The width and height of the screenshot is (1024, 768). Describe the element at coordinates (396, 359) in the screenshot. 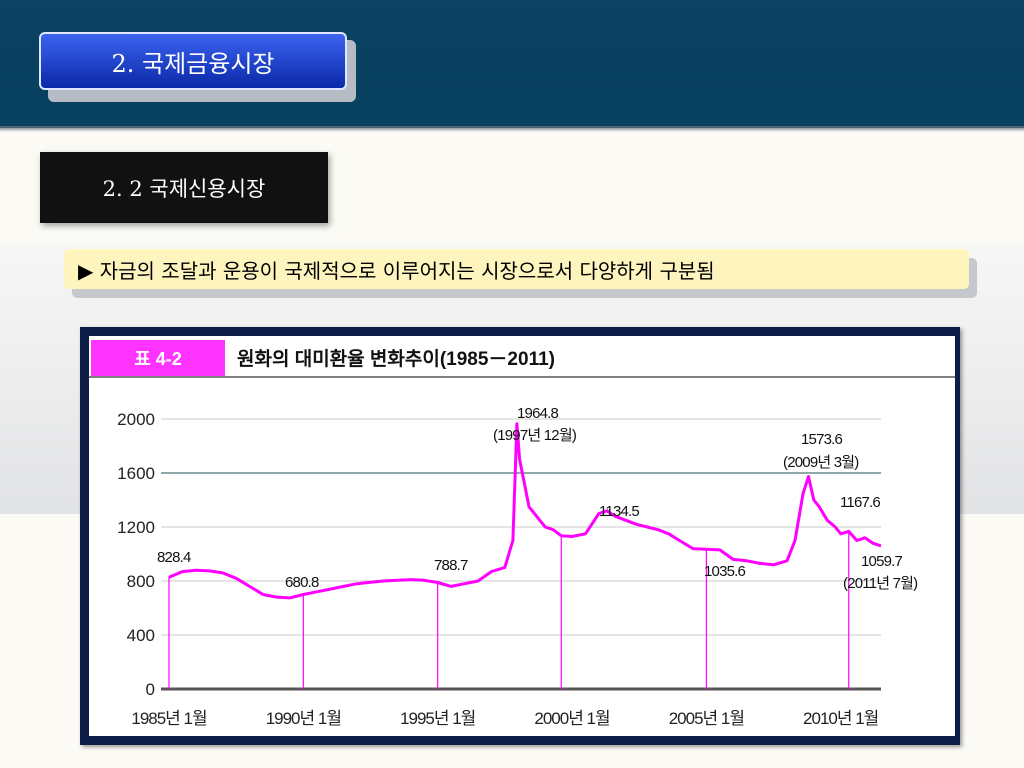

I see `chart-title: 원화의 대미환율 변화추이(1985－2011)` at that location.